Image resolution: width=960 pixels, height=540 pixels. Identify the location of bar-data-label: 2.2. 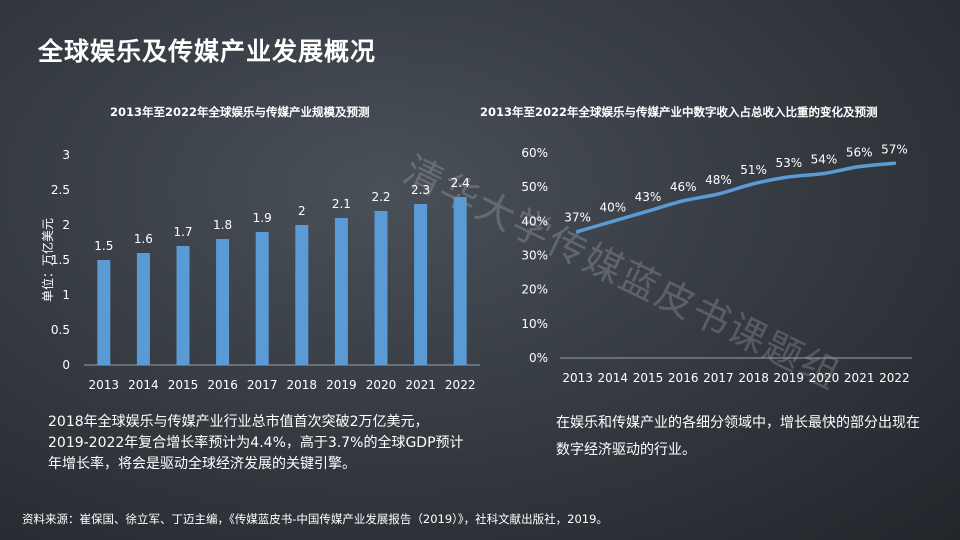
(380, 197).